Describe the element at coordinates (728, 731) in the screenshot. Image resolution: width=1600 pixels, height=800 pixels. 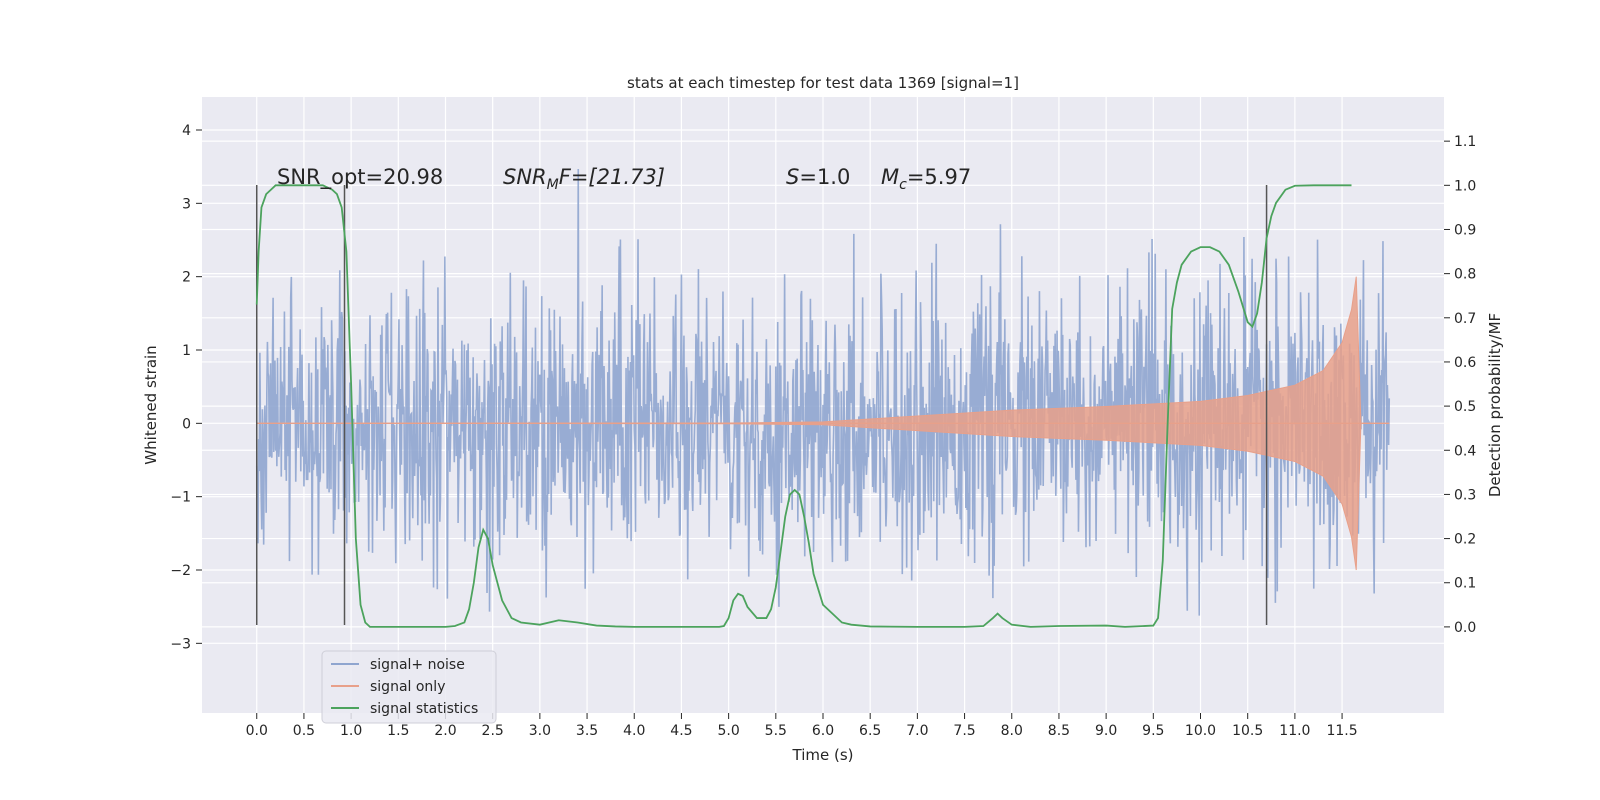
I see `x-tick-label: 5.0` at that location.